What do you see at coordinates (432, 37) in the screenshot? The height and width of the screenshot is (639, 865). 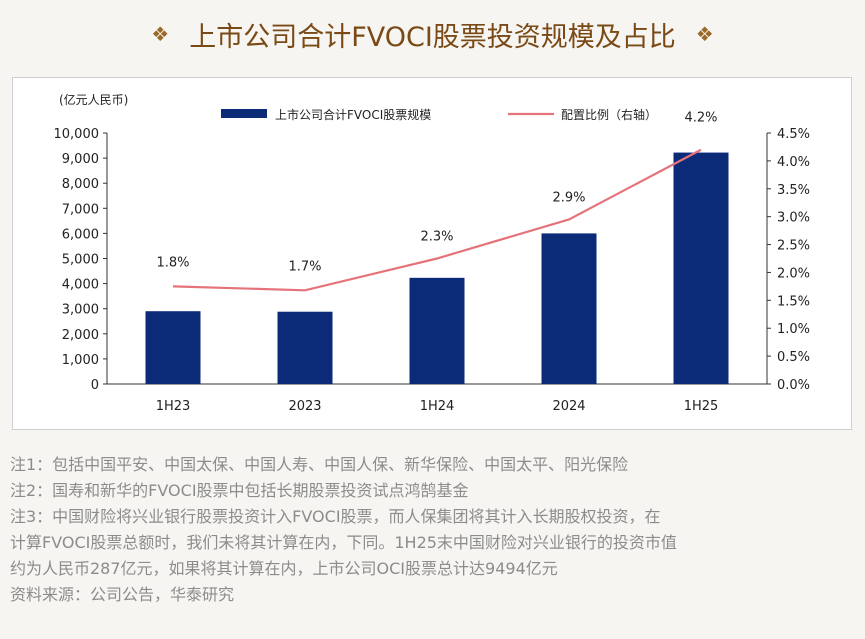 I see `chart-title: 上市公司合计FVOCI股票投资规模及占比` at bounding box center [432, 37].